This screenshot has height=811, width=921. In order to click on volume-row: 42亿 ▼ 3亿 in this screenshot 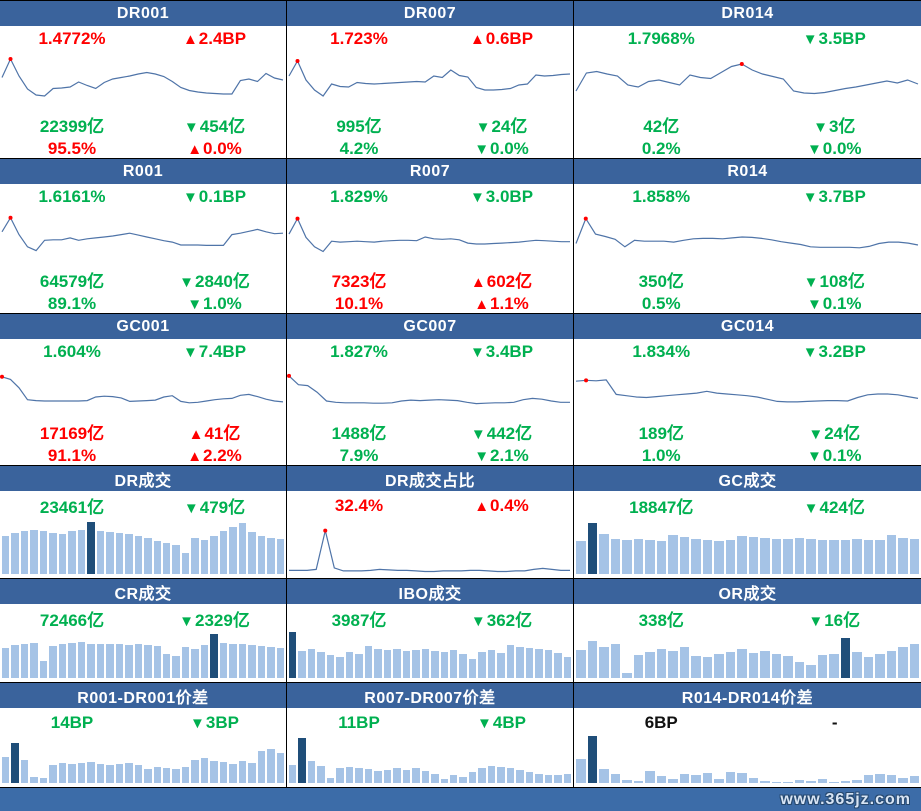, I will do `click(747, 124)`.